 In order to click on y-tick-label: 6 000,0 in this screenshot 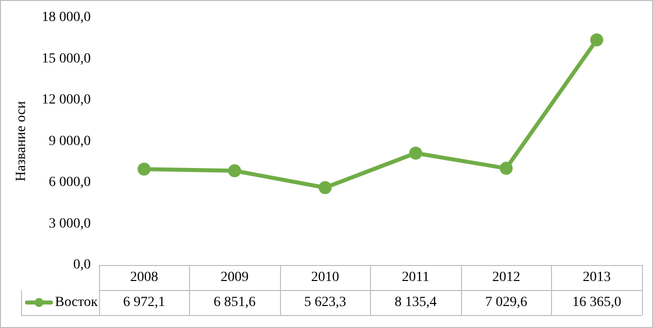, I will do `click(69, 182)`.